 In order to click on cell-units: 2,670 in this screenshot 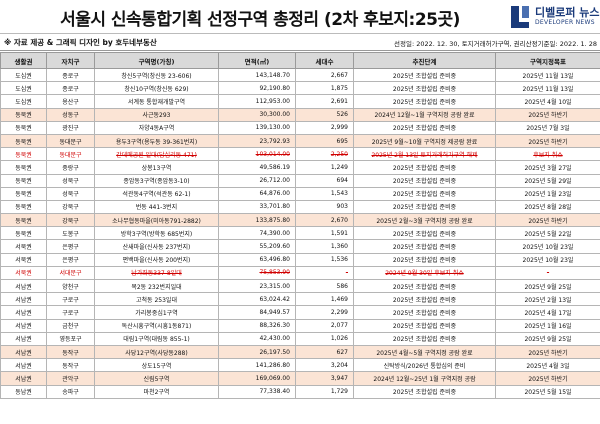, I will do `click(324, 220)`.